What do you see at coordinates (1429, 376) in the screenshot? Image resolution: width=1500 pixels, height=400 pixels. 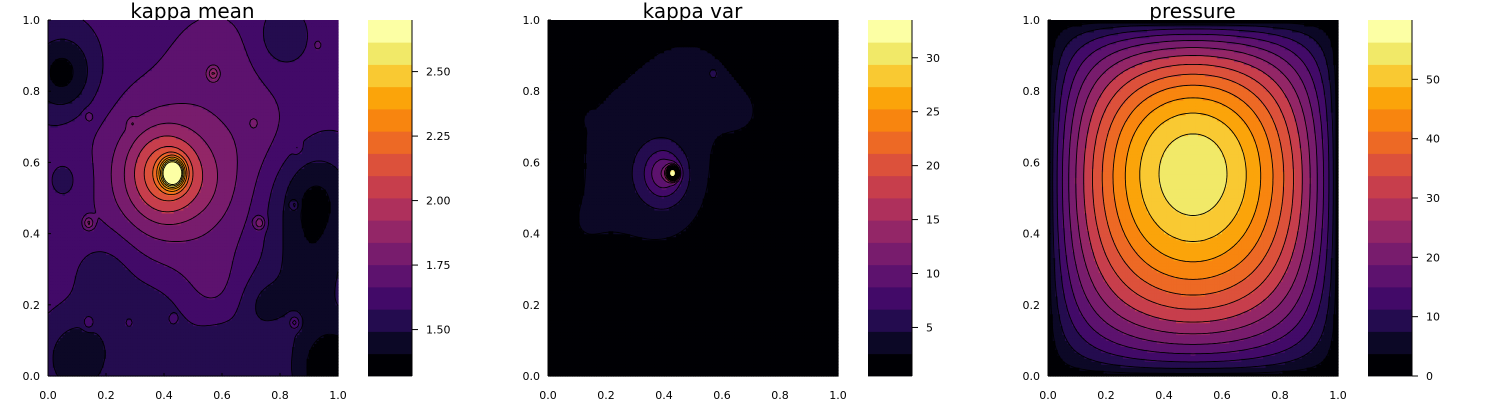 I see `colorbar-tick-label: 0` at bounding box center [1429, 376].